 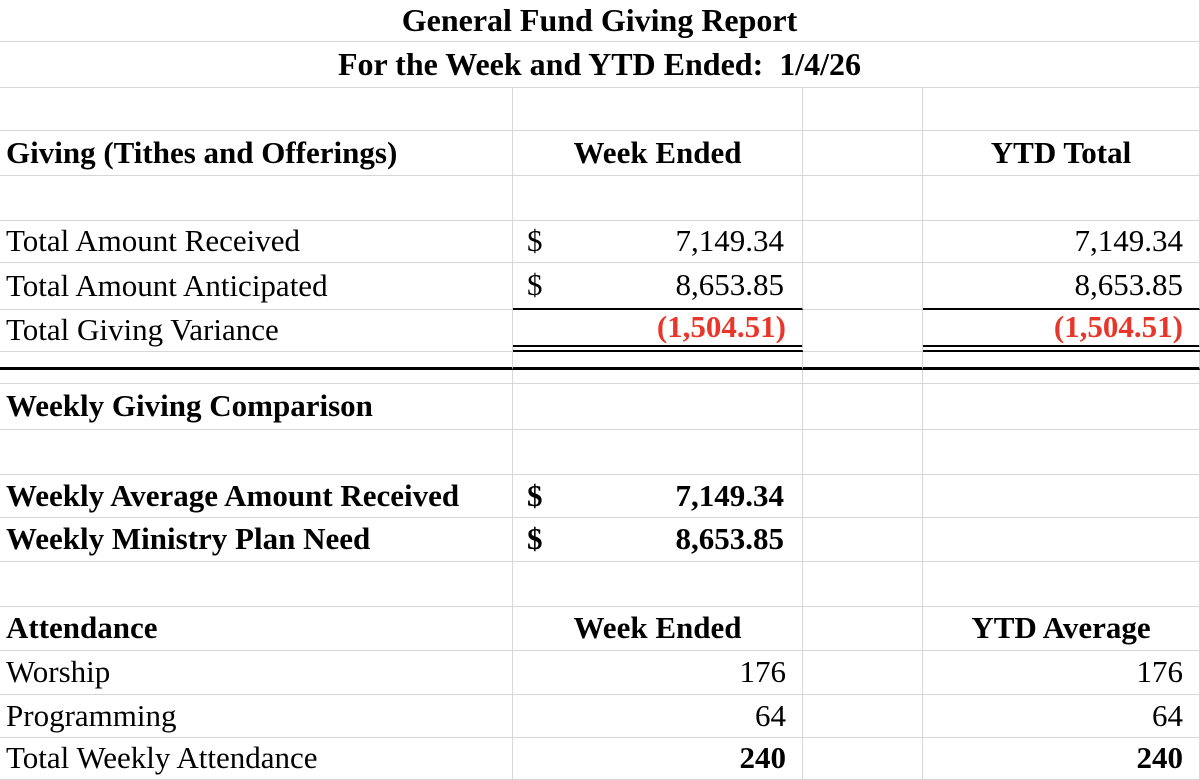 I want to click on worship-row: Worship 176 176, so click(x=600, y=673).